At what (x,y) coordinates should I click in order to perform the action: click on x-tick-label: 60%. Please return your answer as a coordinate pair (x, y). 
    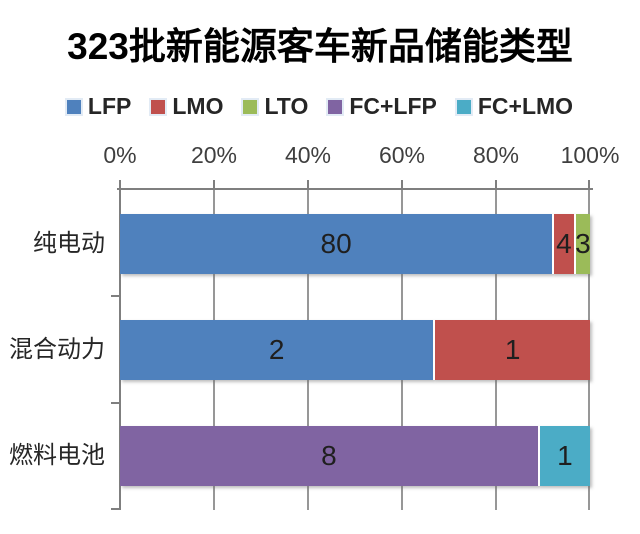
    Looking at the image, I should click on (402, 155).